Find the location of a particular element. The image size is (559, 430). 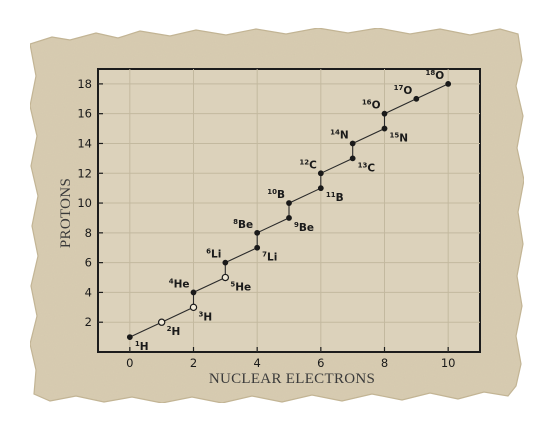

isotope-label: 12C is located at coordinates (308, 164).